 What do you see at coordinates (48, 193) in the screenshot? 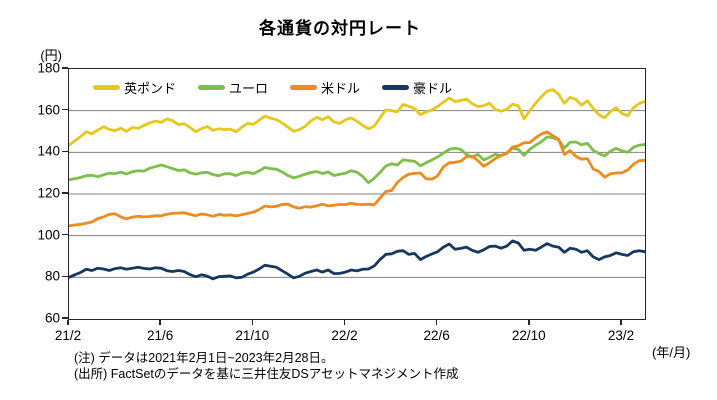
I see `y-tick-label: 120` at bounding box center [48, 193].